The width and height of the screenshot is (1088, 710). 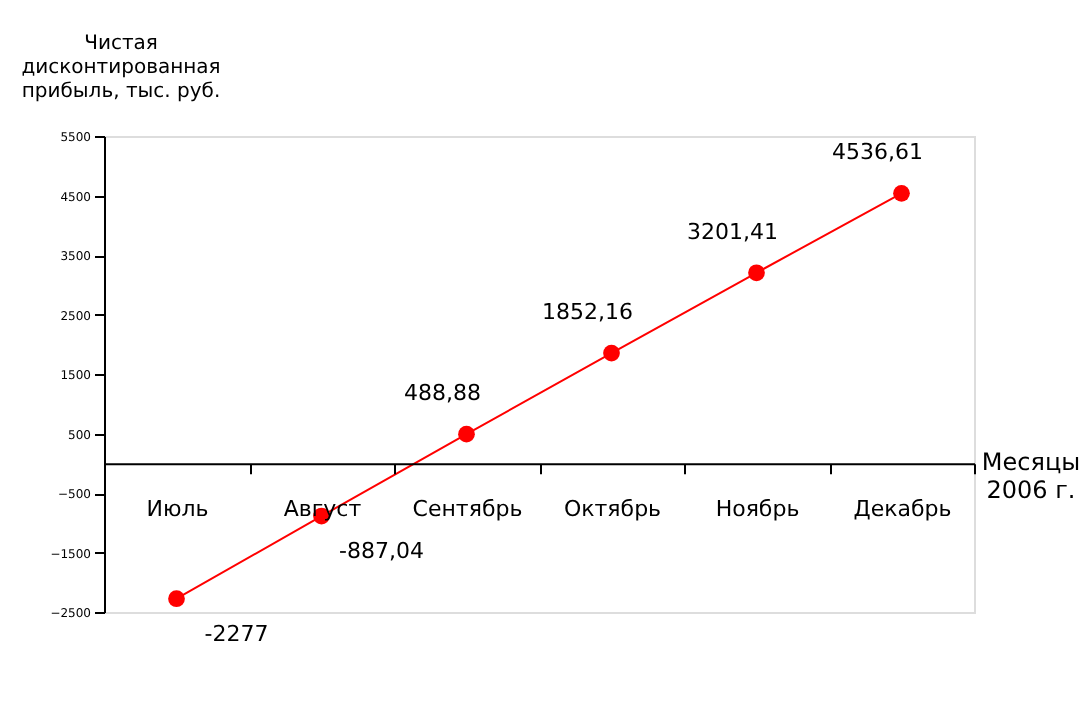 I want to click on data-label: 4536,61, so click(x=877, y=152).